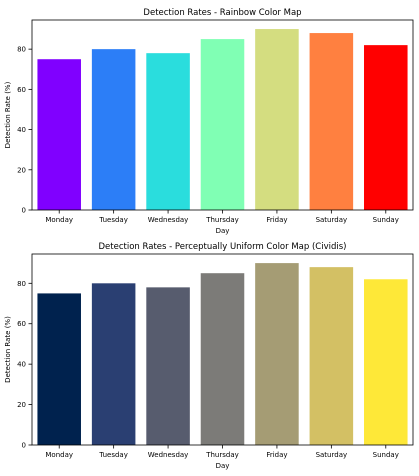 Image resolution: width=419 pixels, height=476 pixels. What do you see at coordinates (222, 13) in the screenshot?
I see `chart-title: Detection Rates - Rainbow Color Map` at bounding box center [222, 13].